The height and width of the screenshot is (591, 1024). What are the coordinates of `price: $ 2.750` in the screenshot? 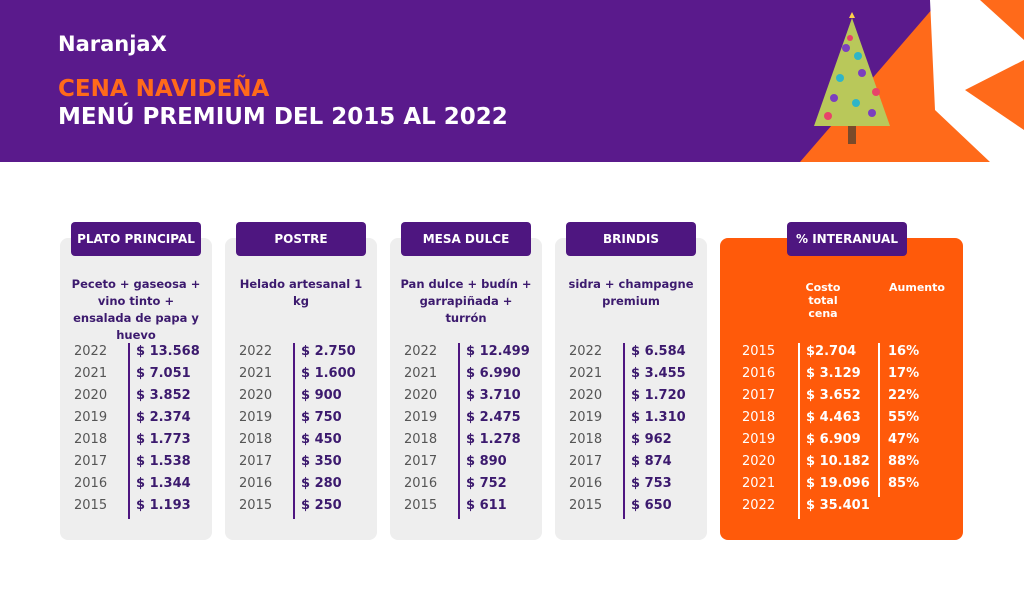 It's located at (328, 351).